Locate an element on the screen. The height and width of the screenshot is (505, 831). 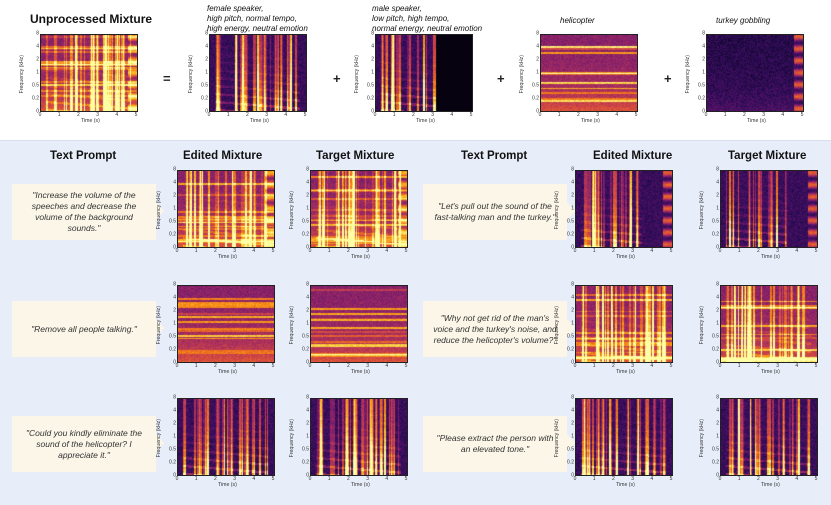
text-prompt-header: Text Prompt is located at coordinates (83, 156).